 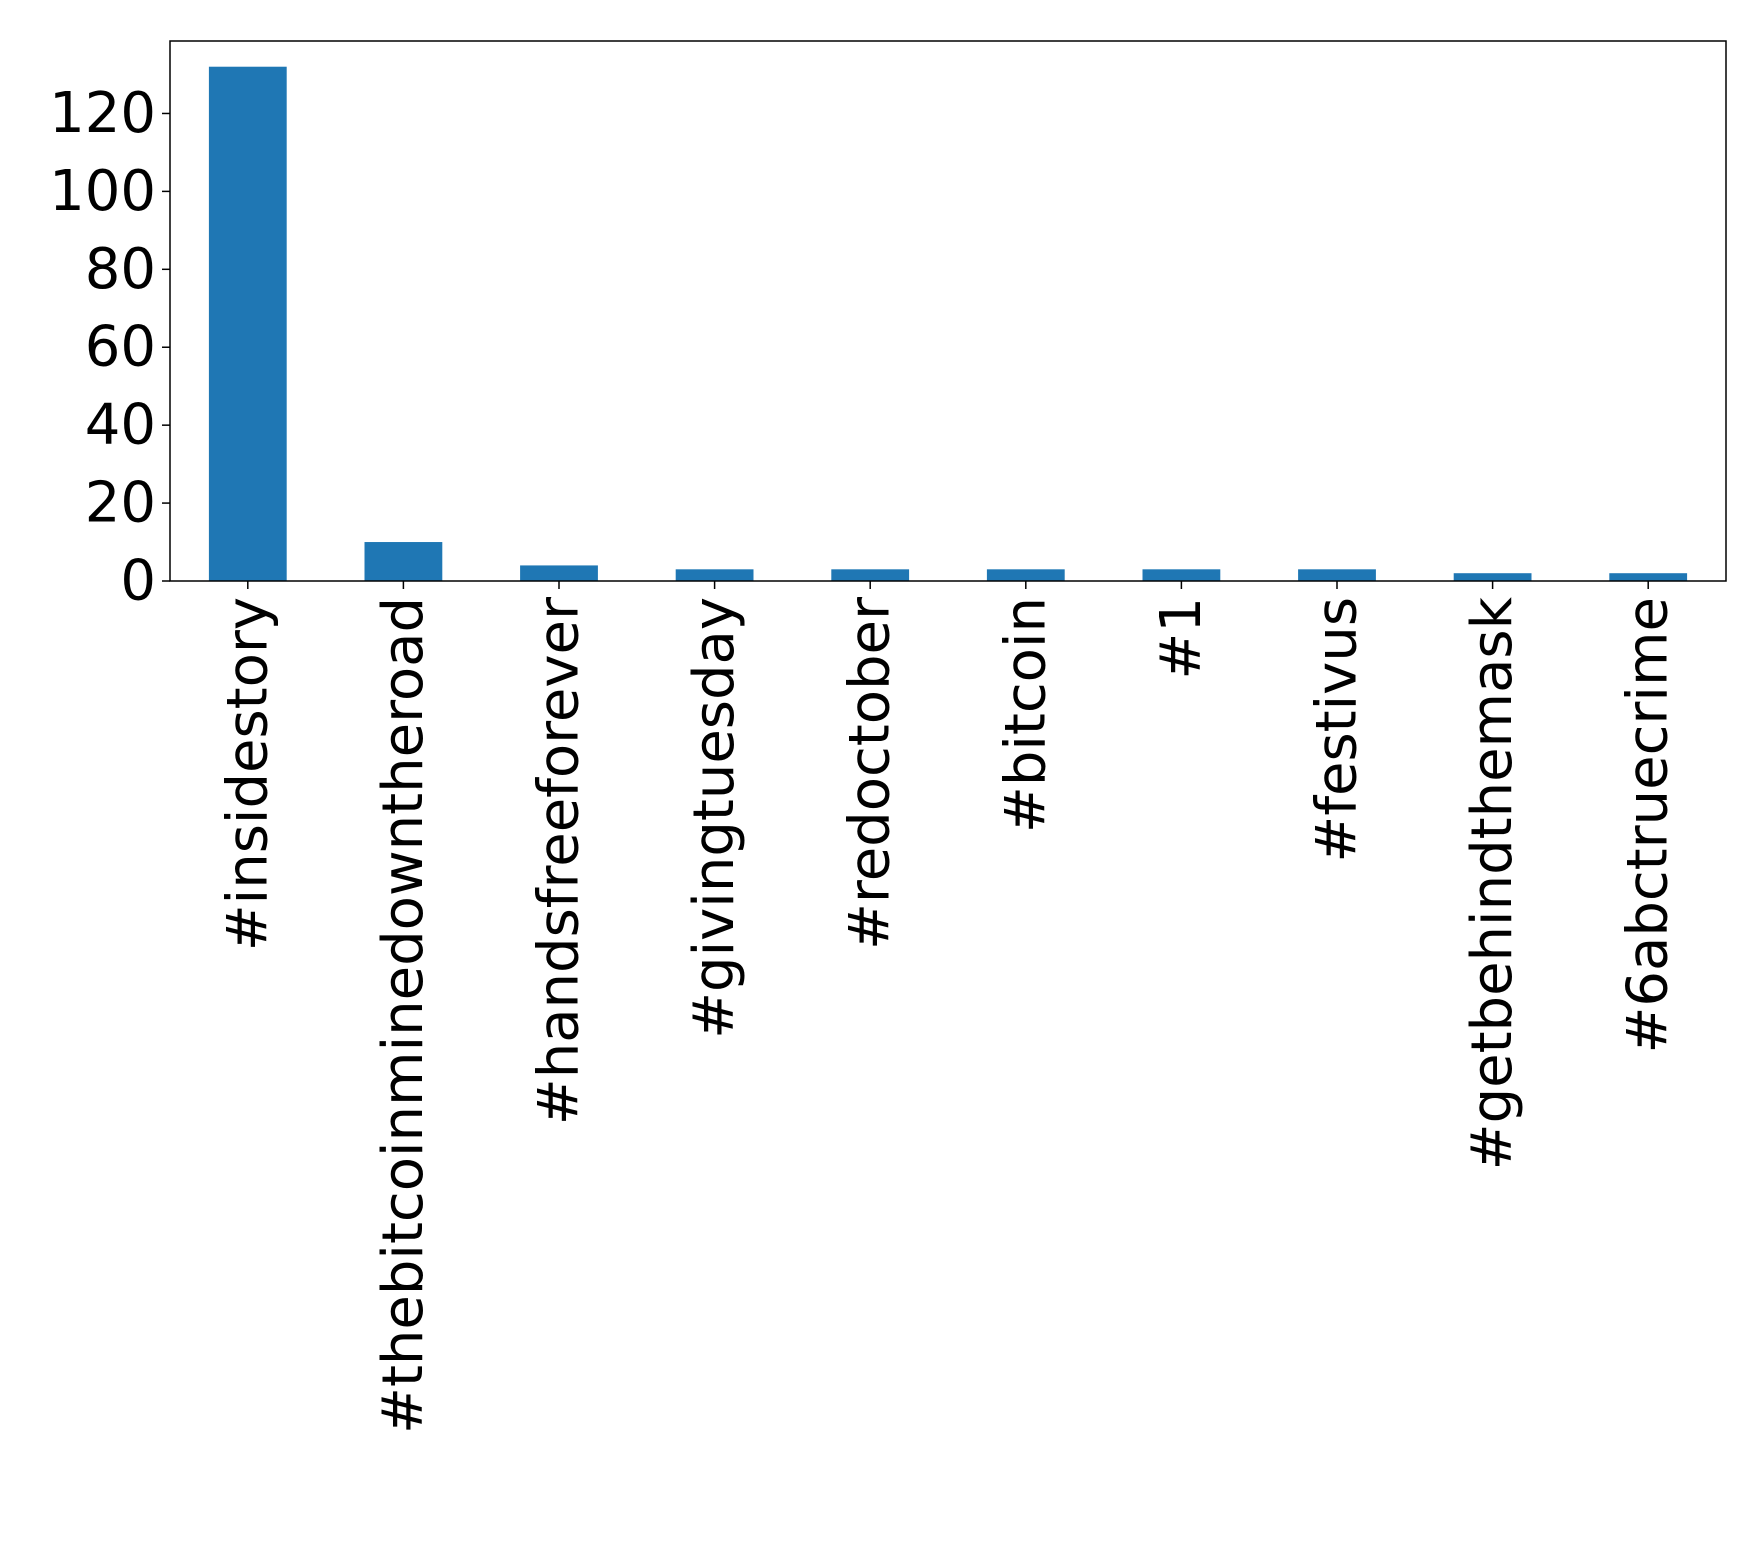 What do you see at coordinates (102, 191) in the screenshot?
I see `y-tick-label: 100` at bounding box center [102, 191].